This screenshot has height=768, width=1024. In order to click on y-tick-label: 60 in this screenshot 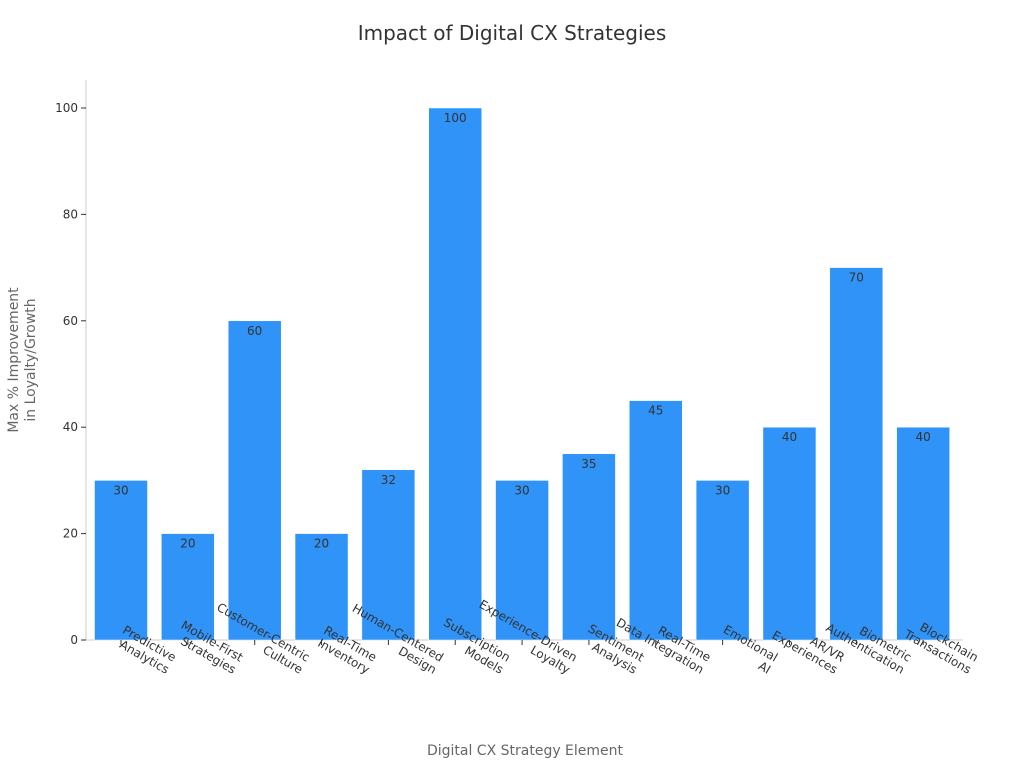, I will do `click(70, 321)`.